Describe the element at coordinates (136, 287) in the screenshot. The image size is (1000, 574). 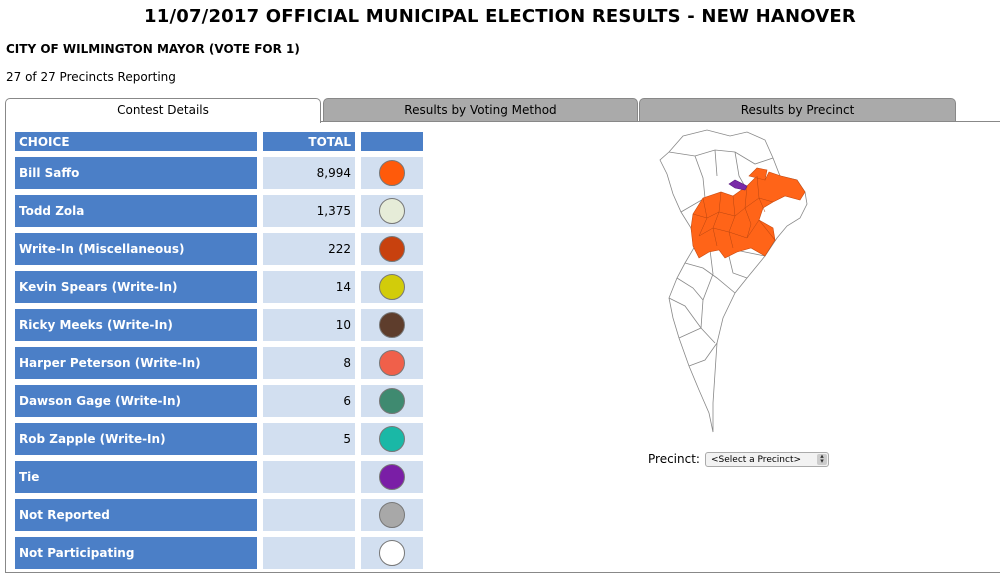
I see `choice-name: Kevin Spears (Write-In)` at that location.